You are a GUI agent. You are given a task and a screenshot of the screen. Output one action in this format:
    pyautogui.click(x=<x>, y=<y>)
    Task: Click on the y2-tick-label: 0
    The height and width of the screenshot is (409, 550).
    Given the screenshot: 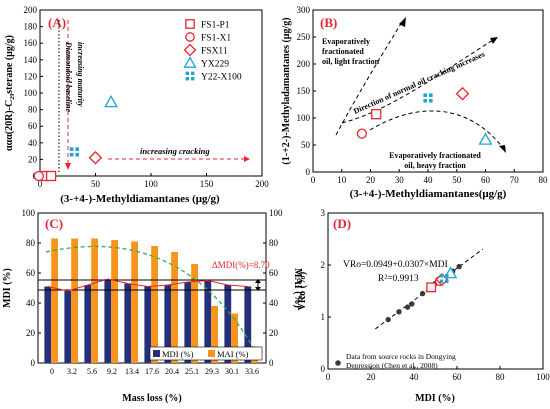 What is the action you would take?
    pyautogui.click(x=271, y=363)
    